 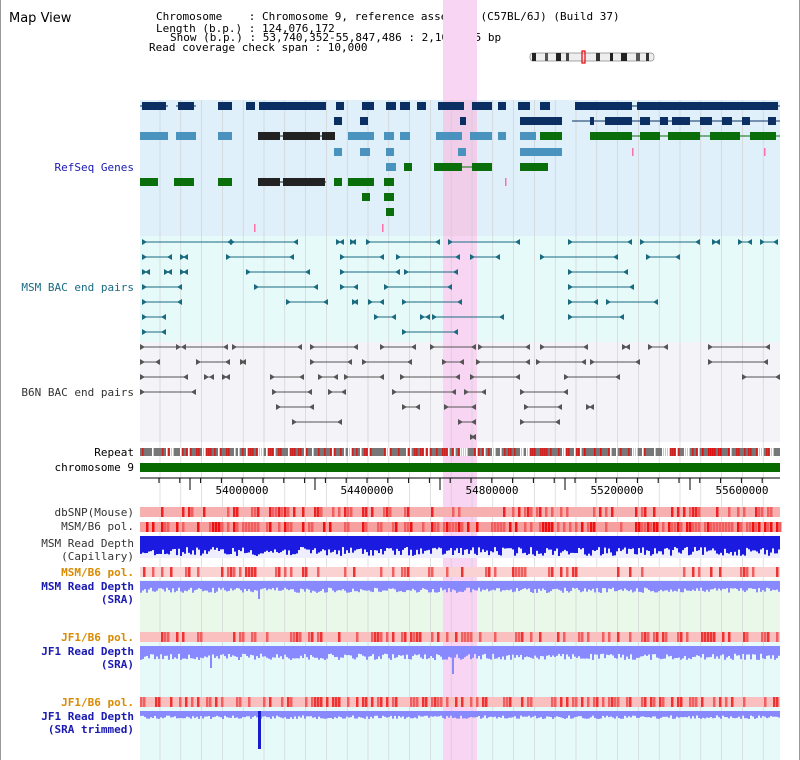 I want to click on track-label-msm-depth-sra: MSM Read Depth (SRA), so click(x=87, y=593).